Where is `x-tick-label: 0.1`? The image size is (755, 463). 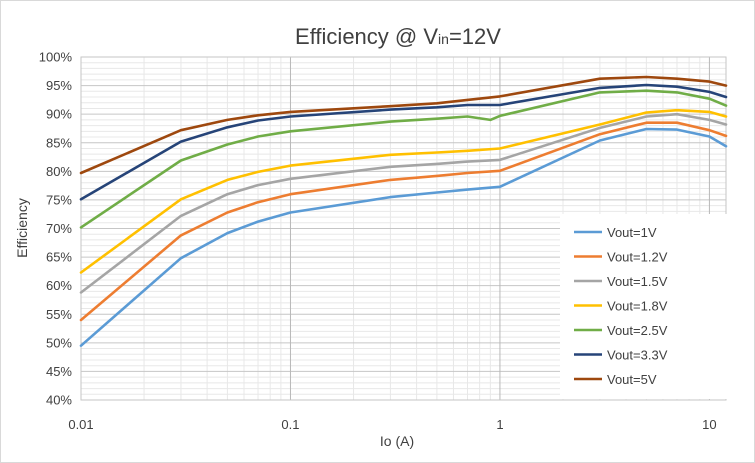 x-tick-label: 0.1 is located at coordinates (290, 424).